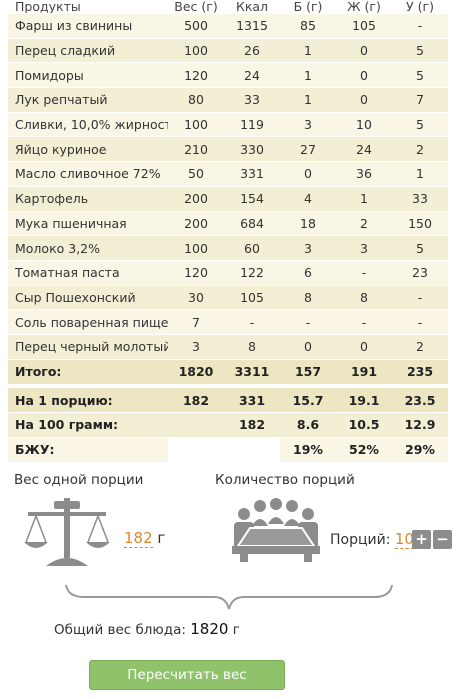 Image resolution: width=457 pixels, height=699 pixels. I want to click on portions-value: 10, so click(404, 539).